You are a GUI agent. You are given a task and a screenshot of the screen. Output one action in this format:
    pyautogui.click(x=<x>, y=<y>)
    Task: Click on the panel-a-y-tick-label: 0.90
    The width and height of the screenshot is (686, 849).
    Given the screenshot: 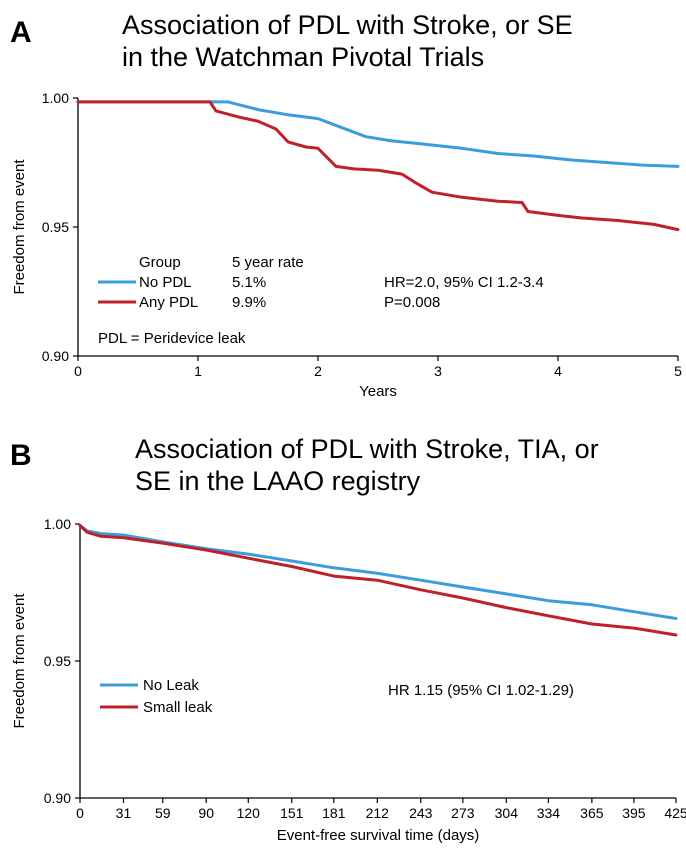 What is the action you would take?
    pyautogui.click(x=55, y=356)
    